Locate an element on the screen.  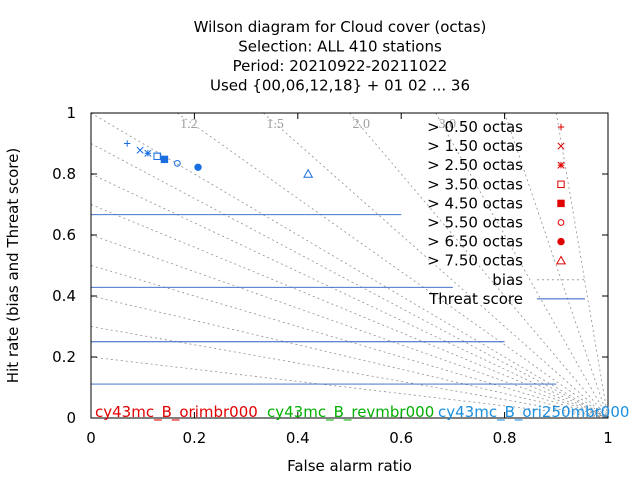
legend-entry: > 2.50 octas is located at coordinates (475, 165).